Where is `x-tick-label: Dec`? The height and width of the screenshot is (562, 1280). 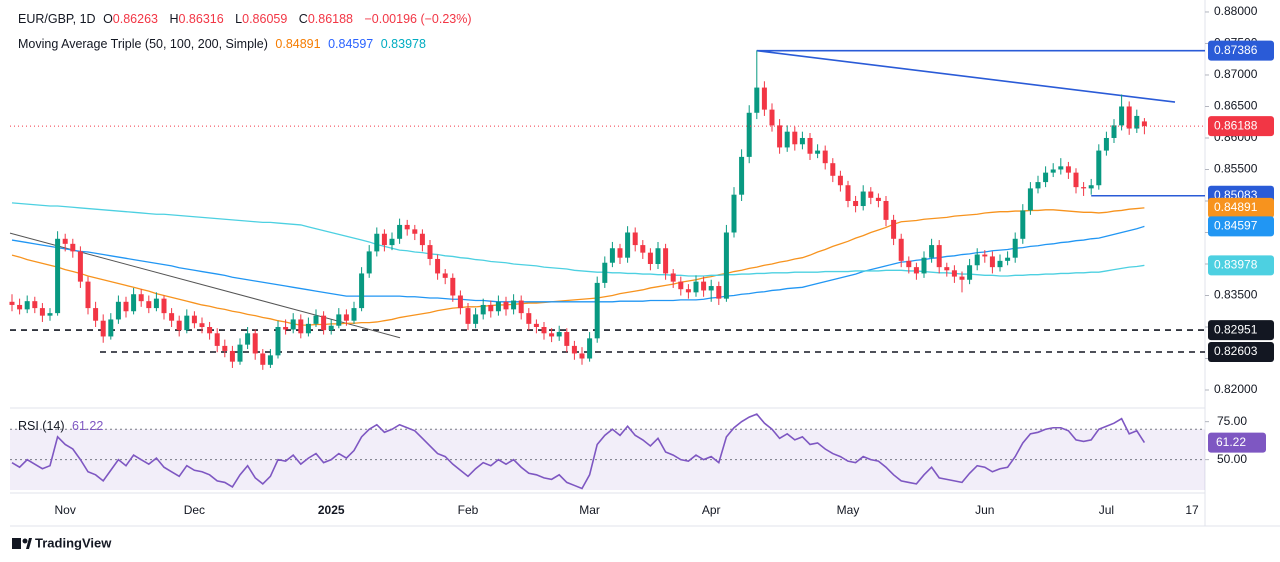 x-tick-label: Dec is located at coordinates (194, 510).